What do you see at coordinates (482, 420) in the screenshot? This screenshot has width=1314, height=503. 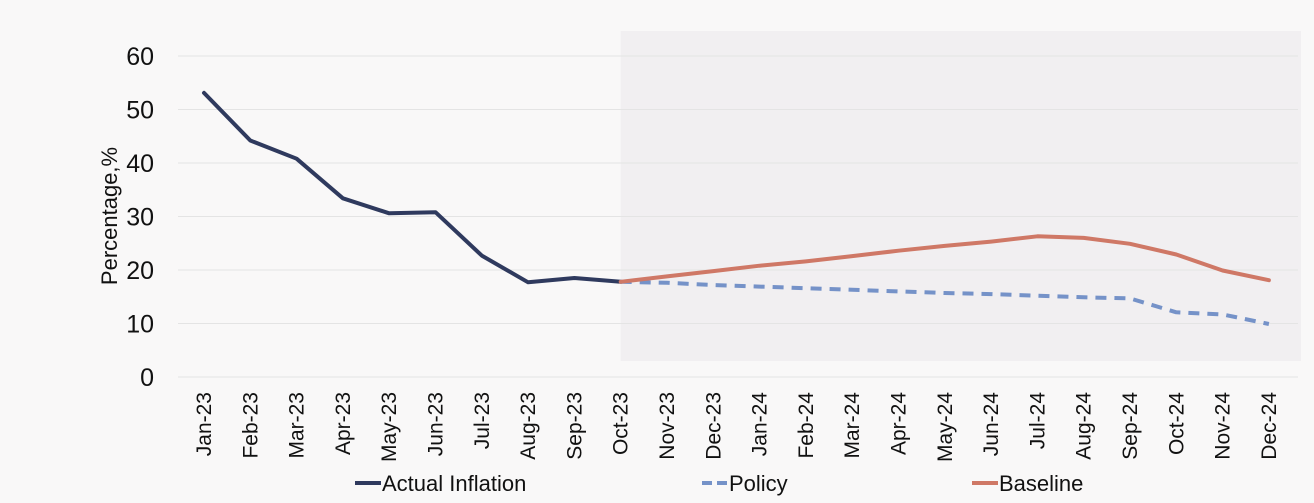 I see `x-tick-label: Jul-23` at bounding box center [482, 420].